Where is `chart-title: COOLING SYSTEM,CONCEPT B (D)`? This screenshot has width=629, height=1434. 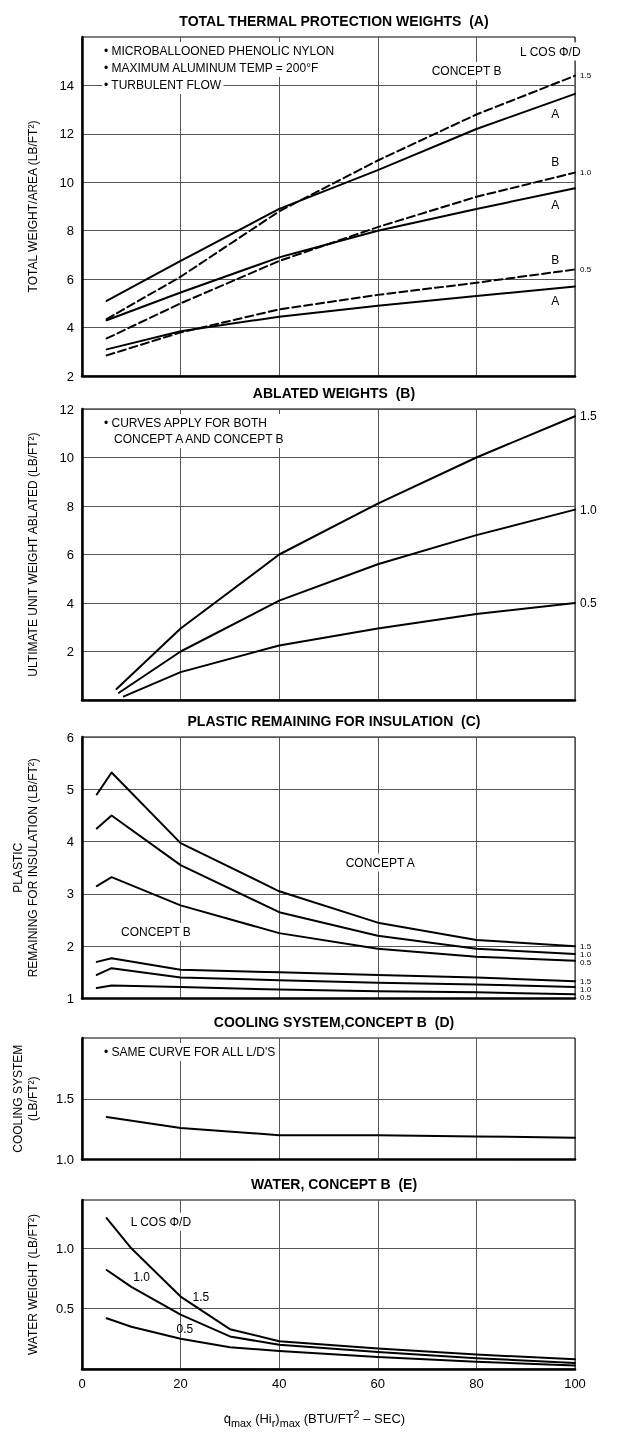
chart-title: COOLING SYSTEM,CONCEPT B (D) is located at coordinates (334, 1022).